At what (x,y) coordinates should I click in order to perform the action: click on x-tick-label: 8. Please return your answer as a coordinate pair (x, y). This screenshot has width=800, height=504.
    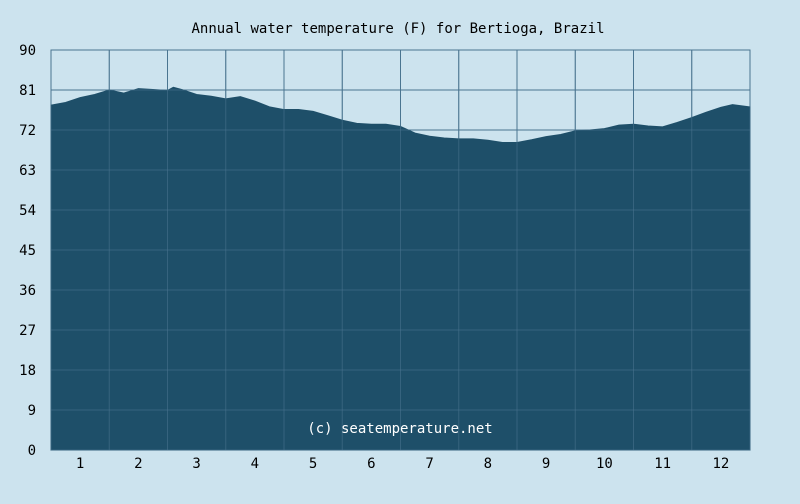
    Looking at the image, I should click on (488, 464).